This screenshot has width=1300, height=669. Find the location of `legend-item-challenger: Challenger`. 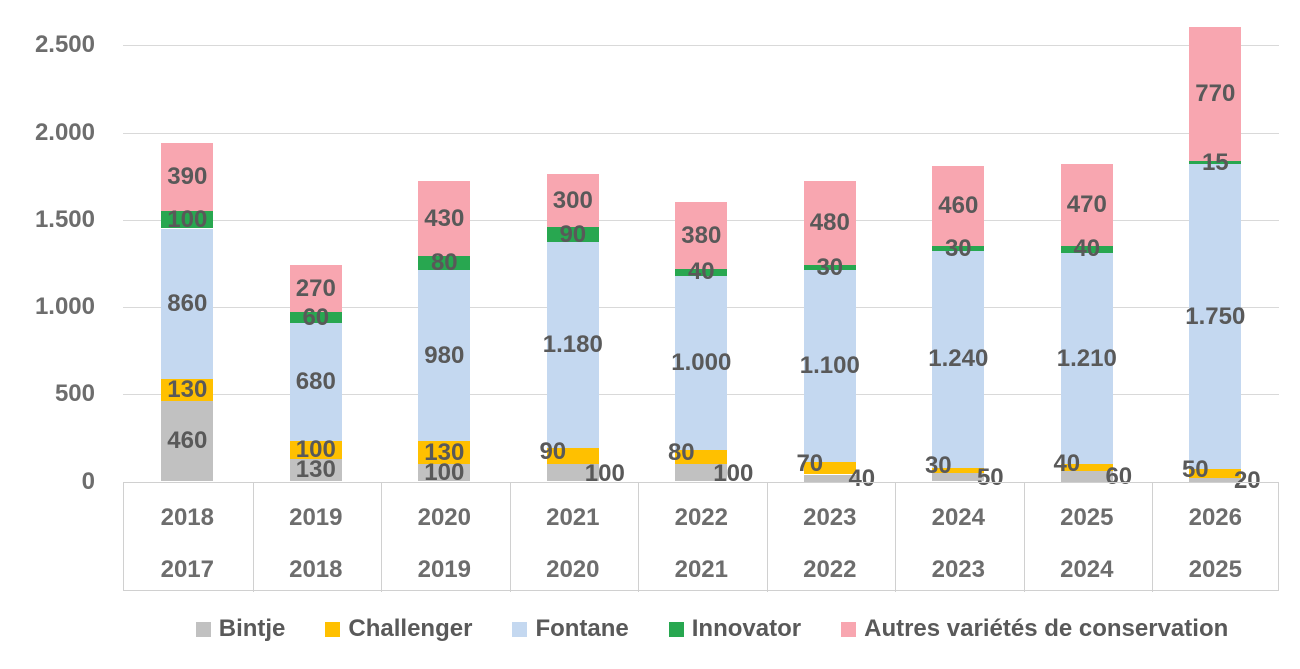

legend-item-challenger: Challenger is located at coordinates (398, 629).